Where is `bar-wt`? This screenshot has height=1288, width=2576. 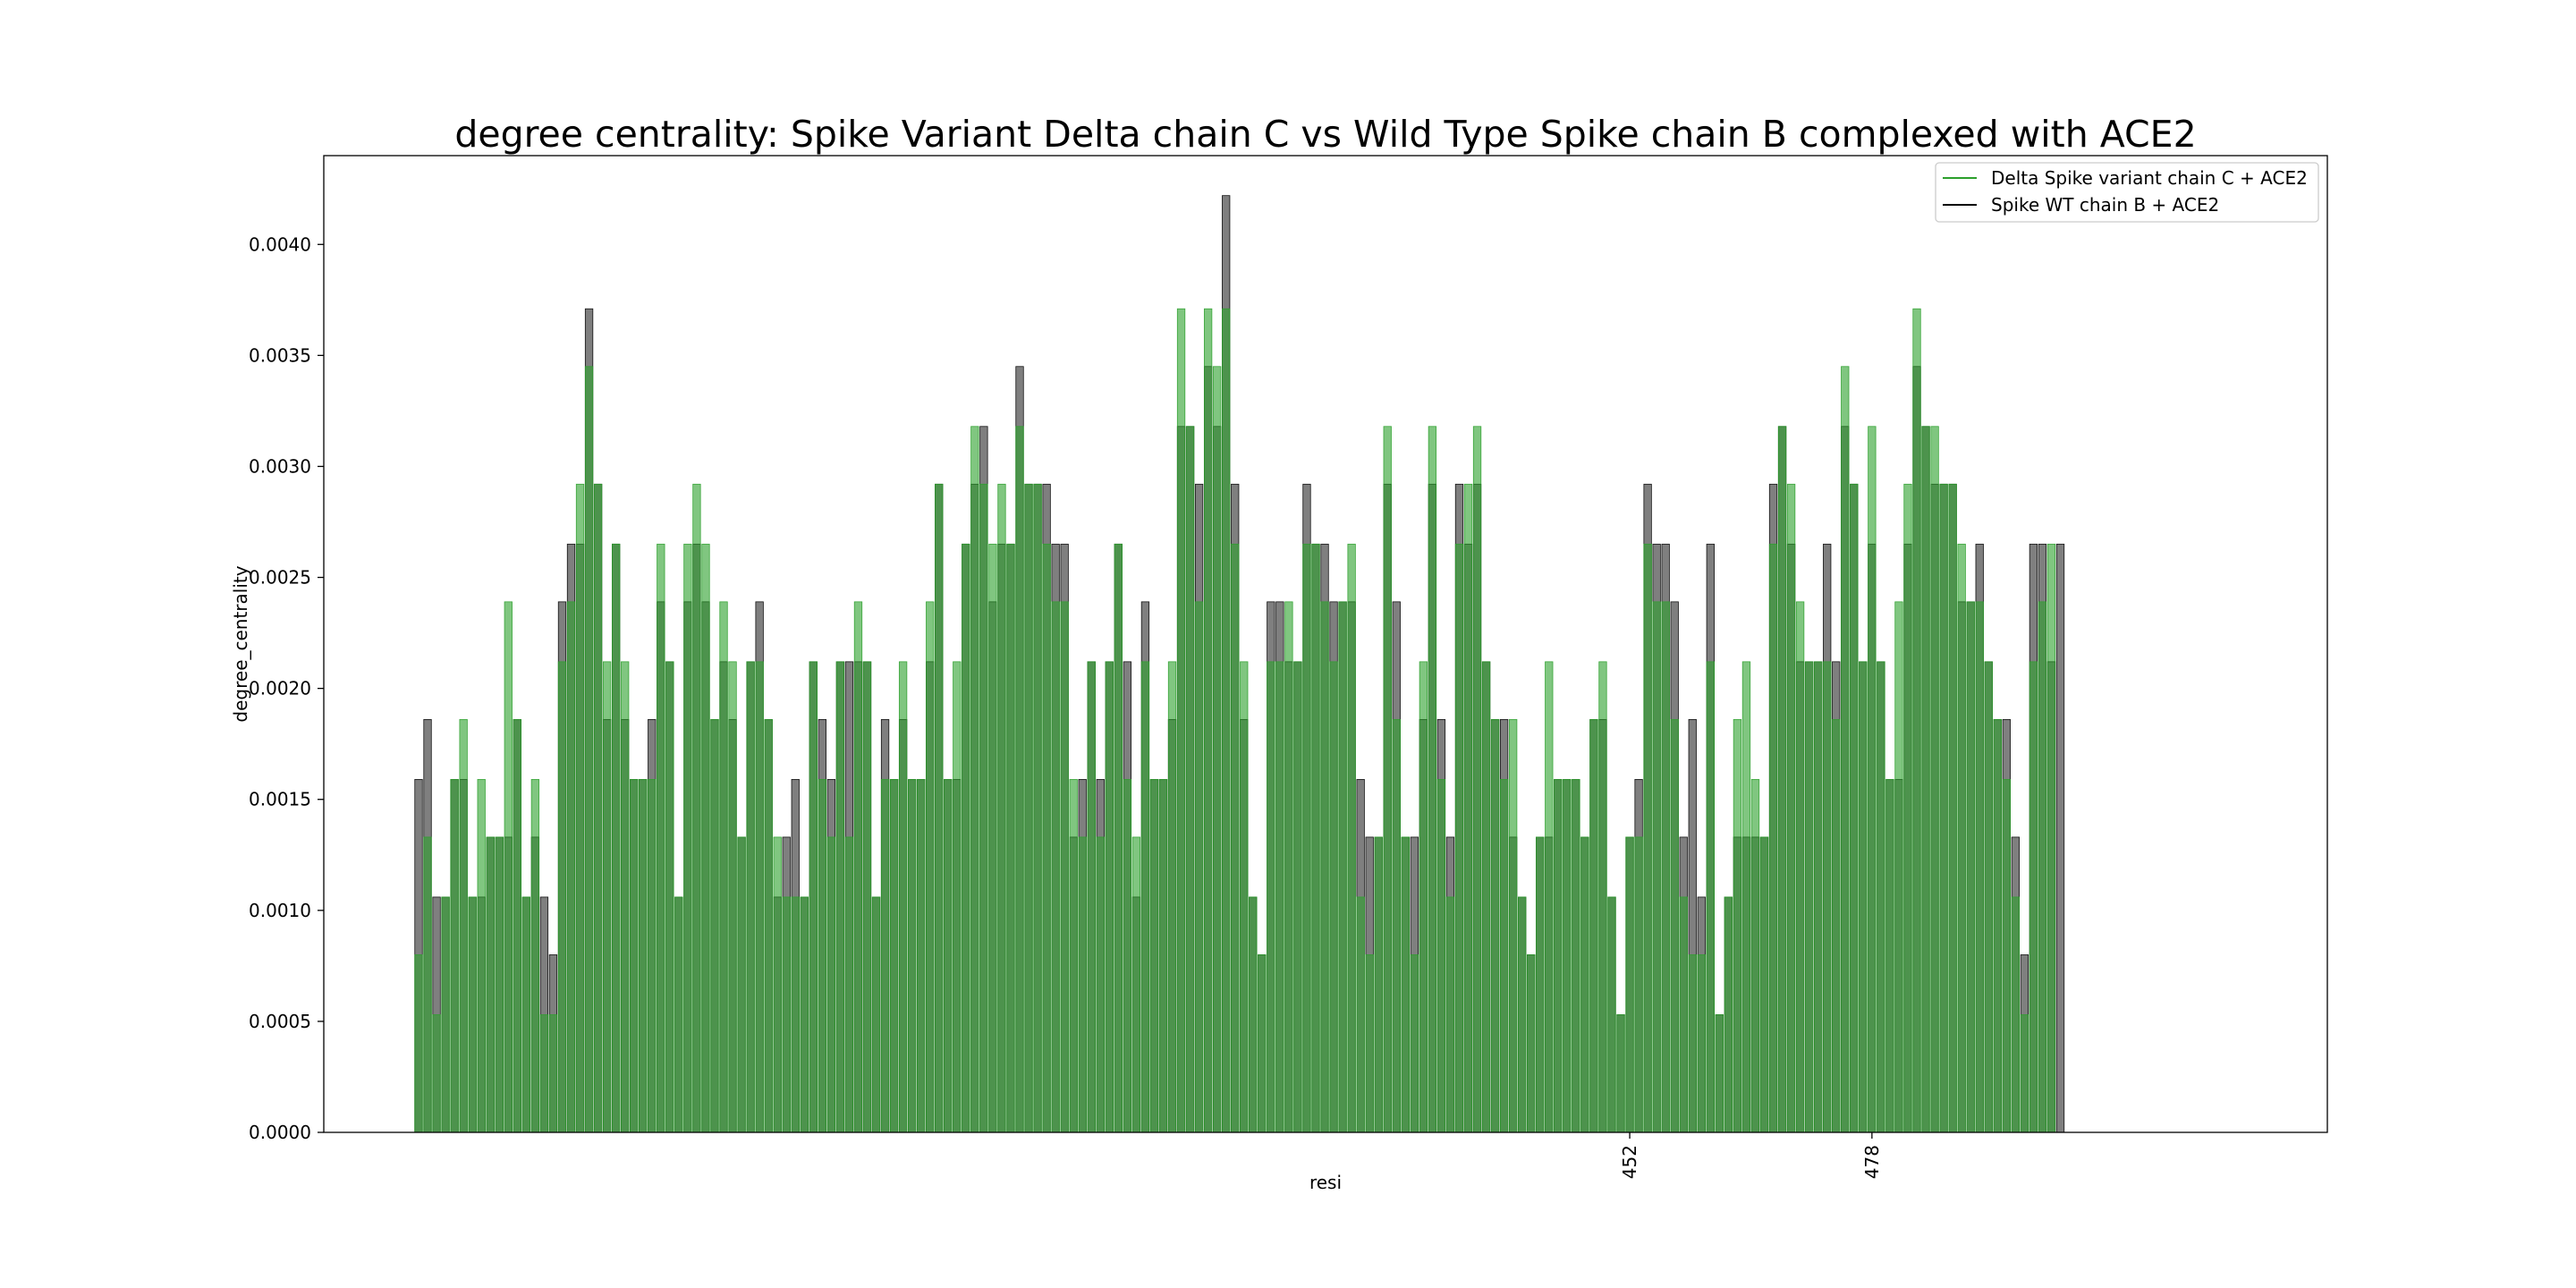
bar-wt is located at coordinates (2060, 838).